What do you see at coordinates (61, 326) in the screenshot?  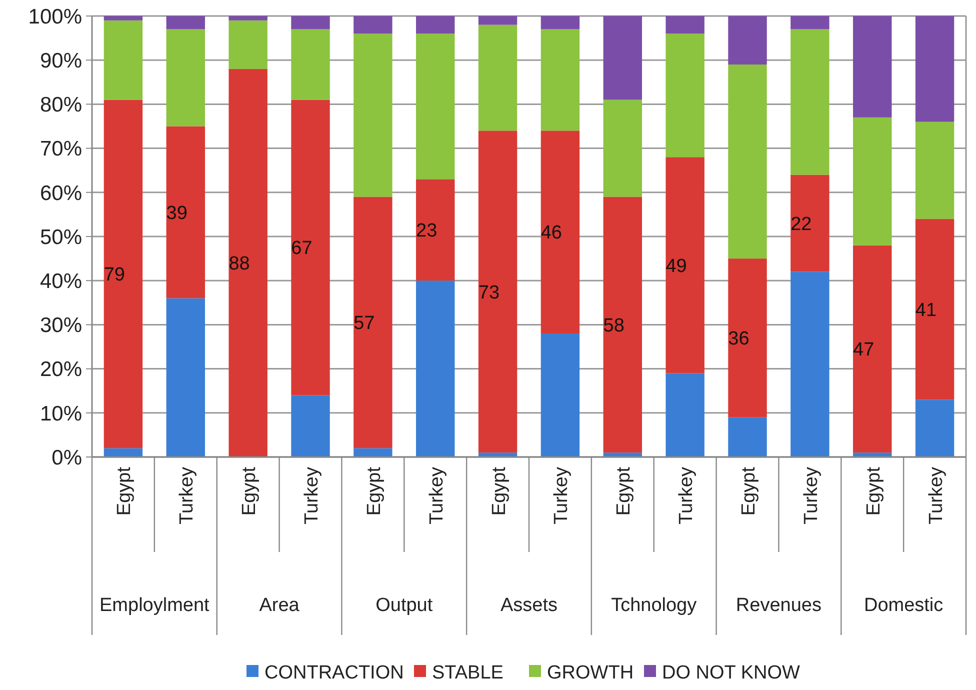 I see `y-tick-label: 30%` at bounding box center [61, 326].